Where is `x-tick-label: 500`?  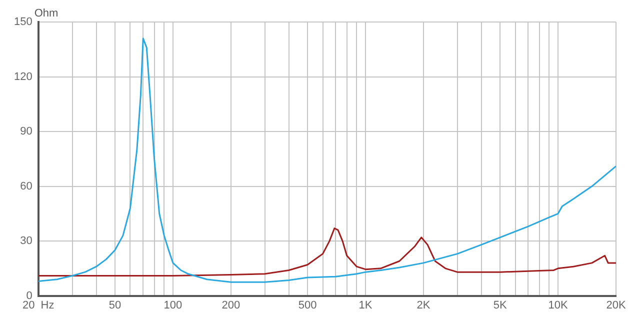 x-tick-label: 500 is located at coordinates (307, 305).